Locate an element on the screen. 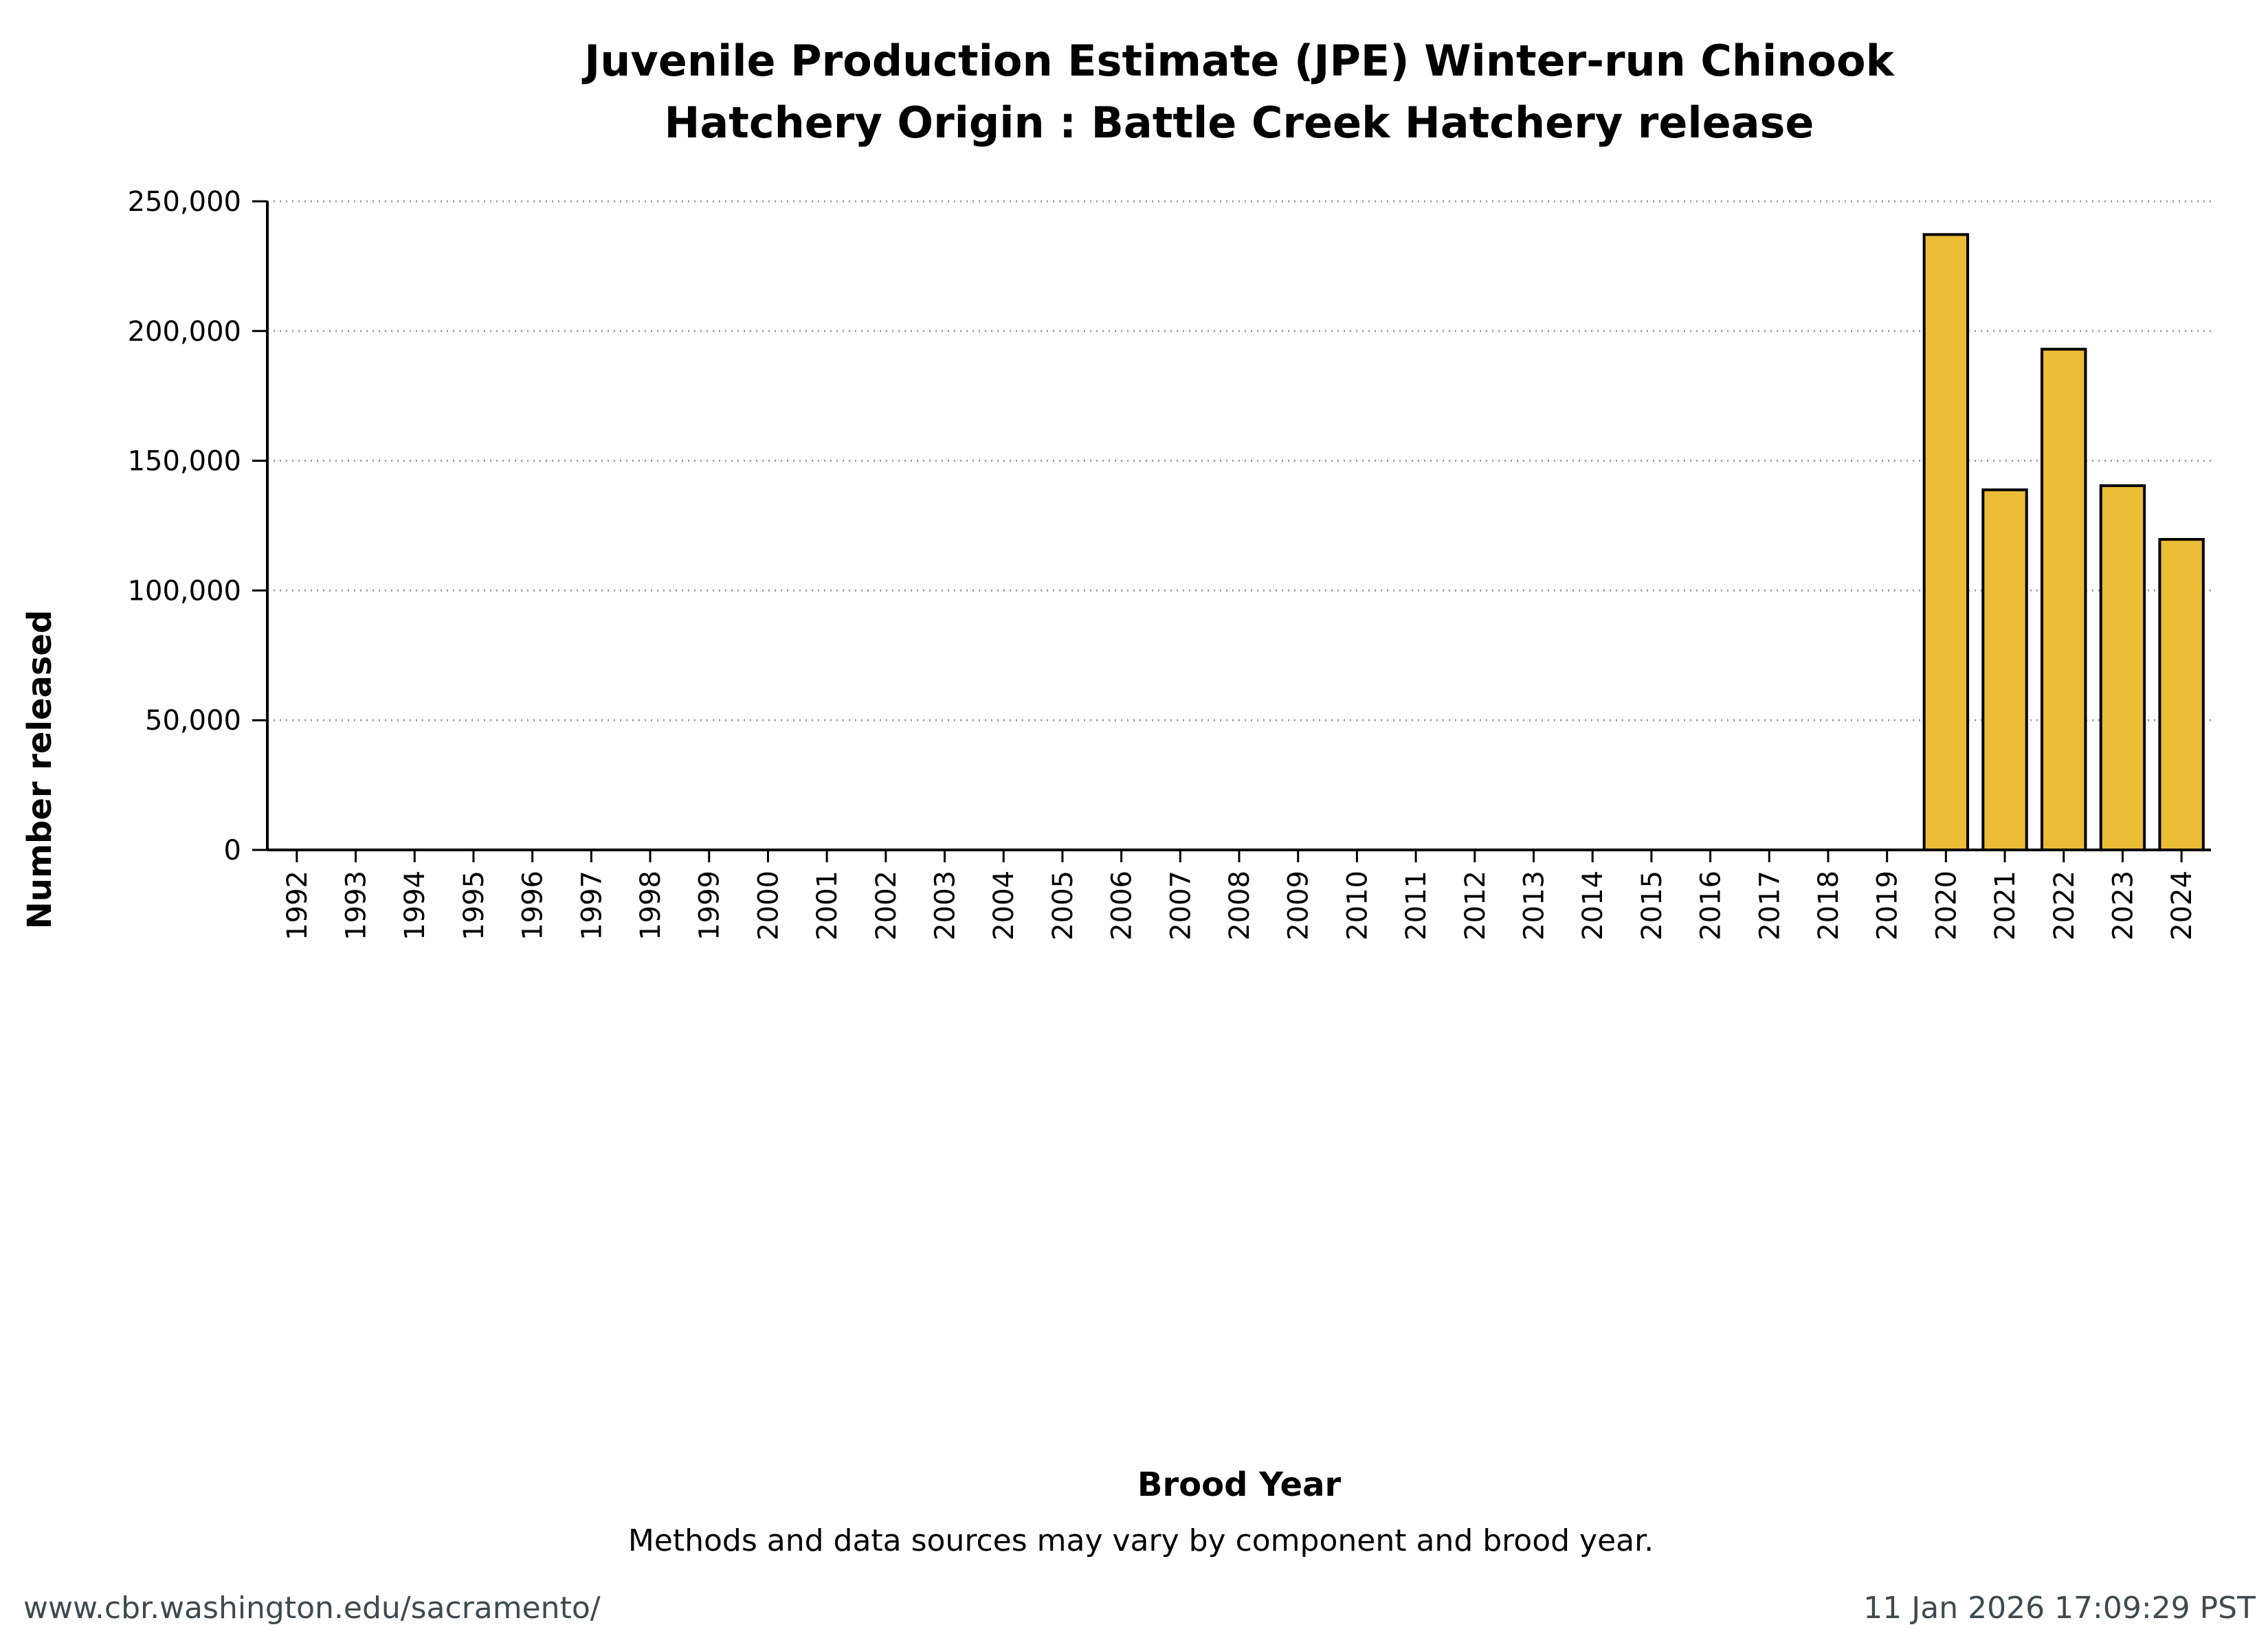 The image size is (2268, 1649). x-tick-label: 2024 is located at coordinates (2182, 906).